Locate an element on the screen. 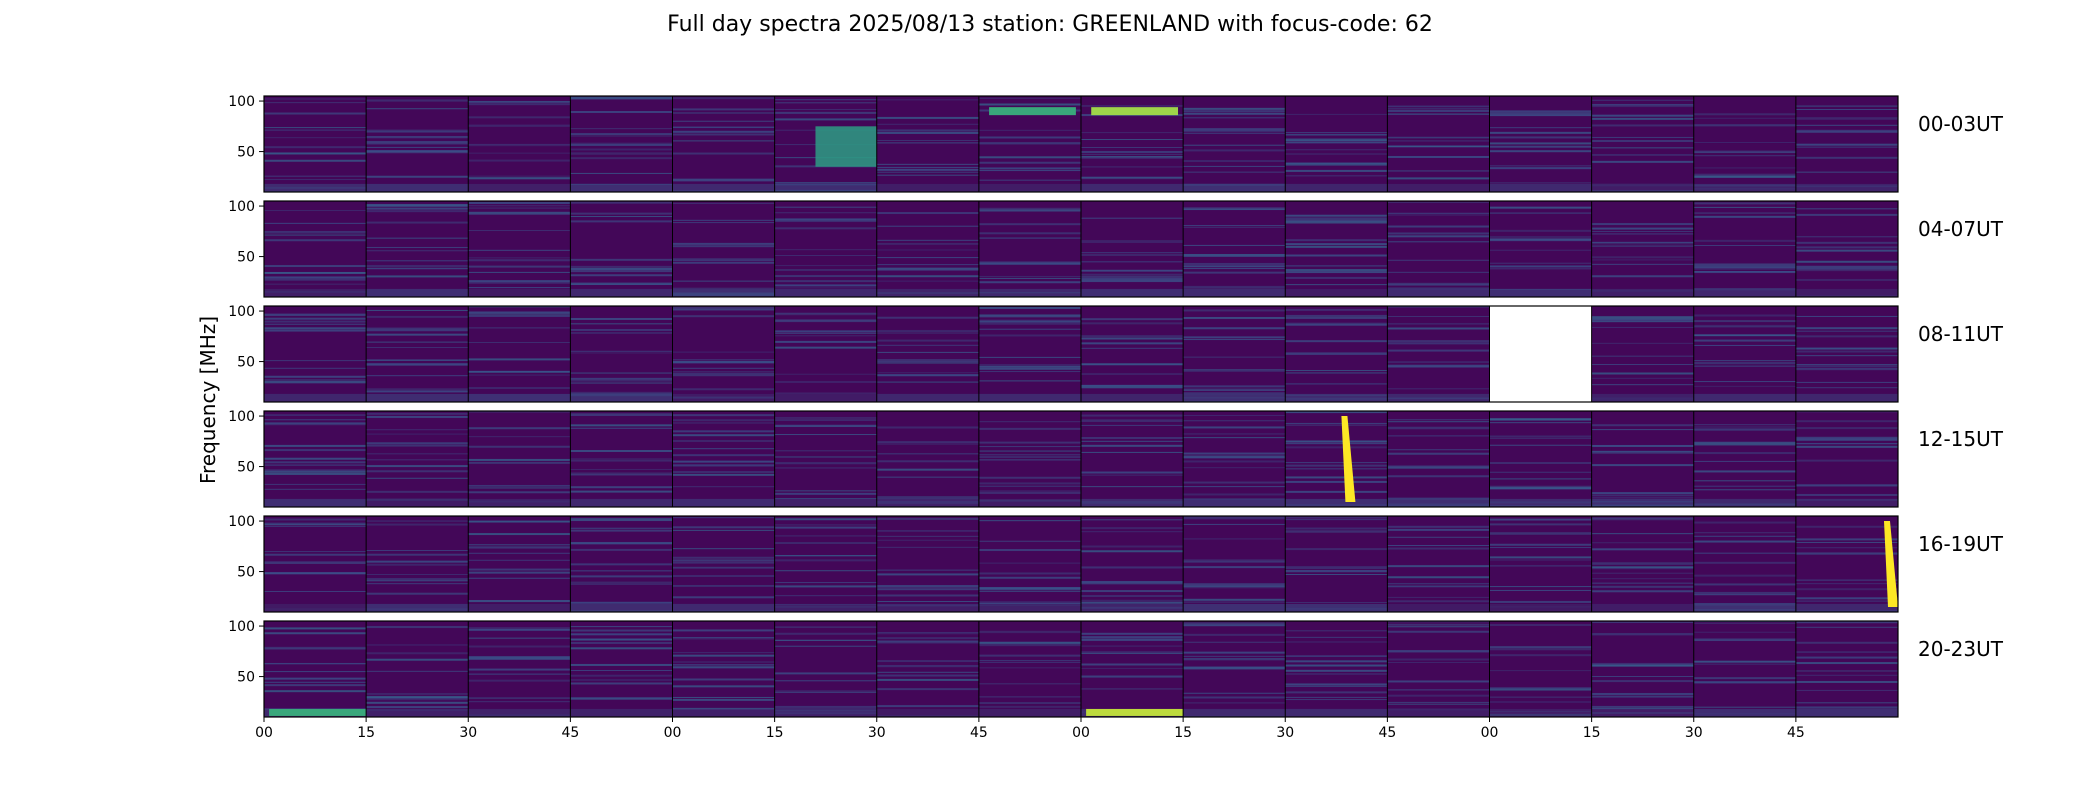 The height and width of the screenshot is (800, 2100). spectra-row-12-15UT is located at coordinates (1081, 459).